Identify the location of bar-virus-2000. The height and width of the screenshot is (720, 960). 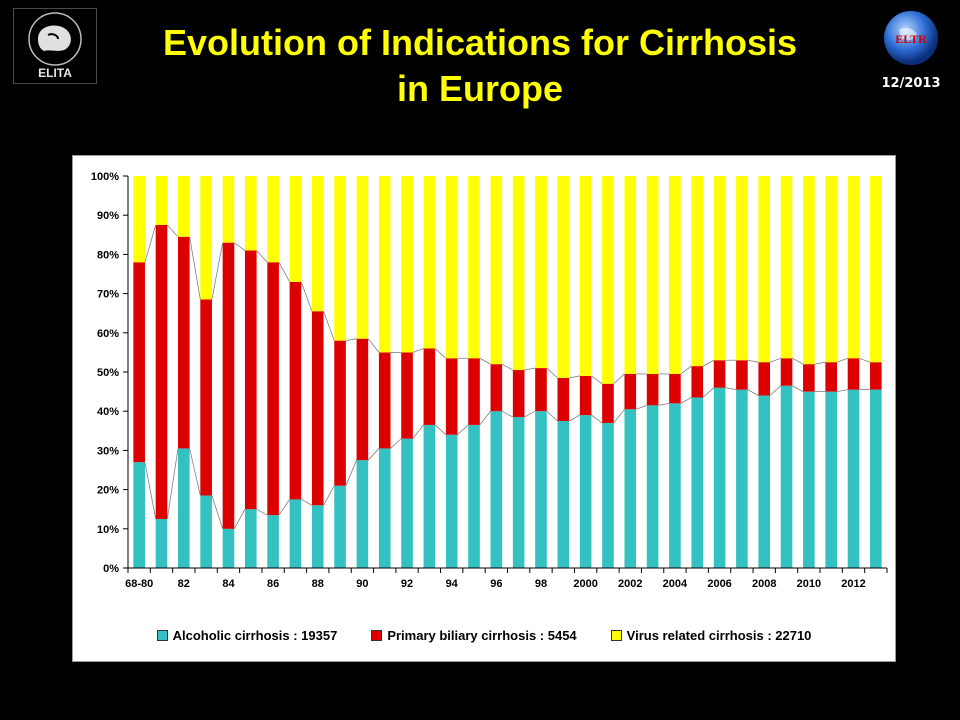
(585, 276).